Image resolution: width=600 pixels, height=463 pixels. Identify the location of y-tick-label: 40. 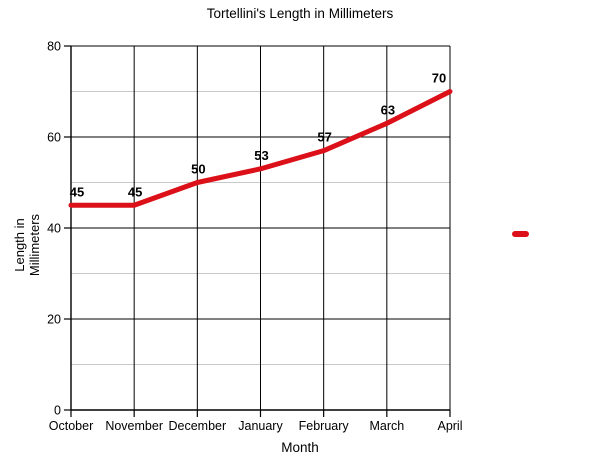
(54, 229).